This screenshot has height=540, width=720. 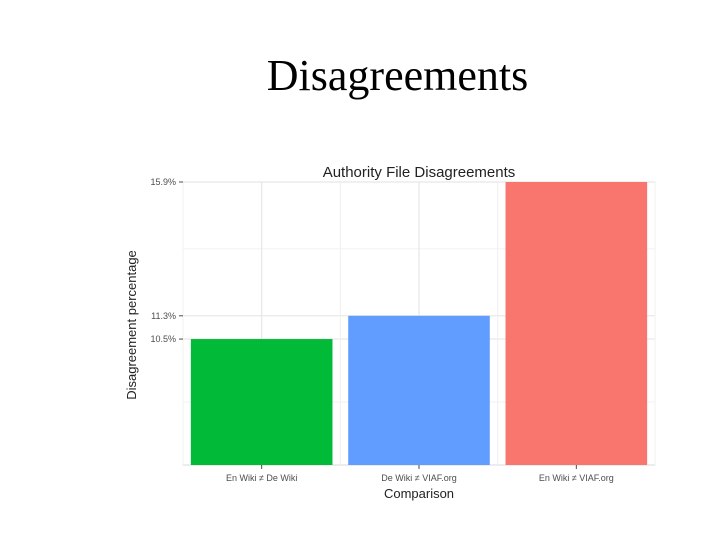 What do you see at coordinates (397, 75) in the screenshot?
I see `slide-title: Disagreements` at bounding box center [397, 75].